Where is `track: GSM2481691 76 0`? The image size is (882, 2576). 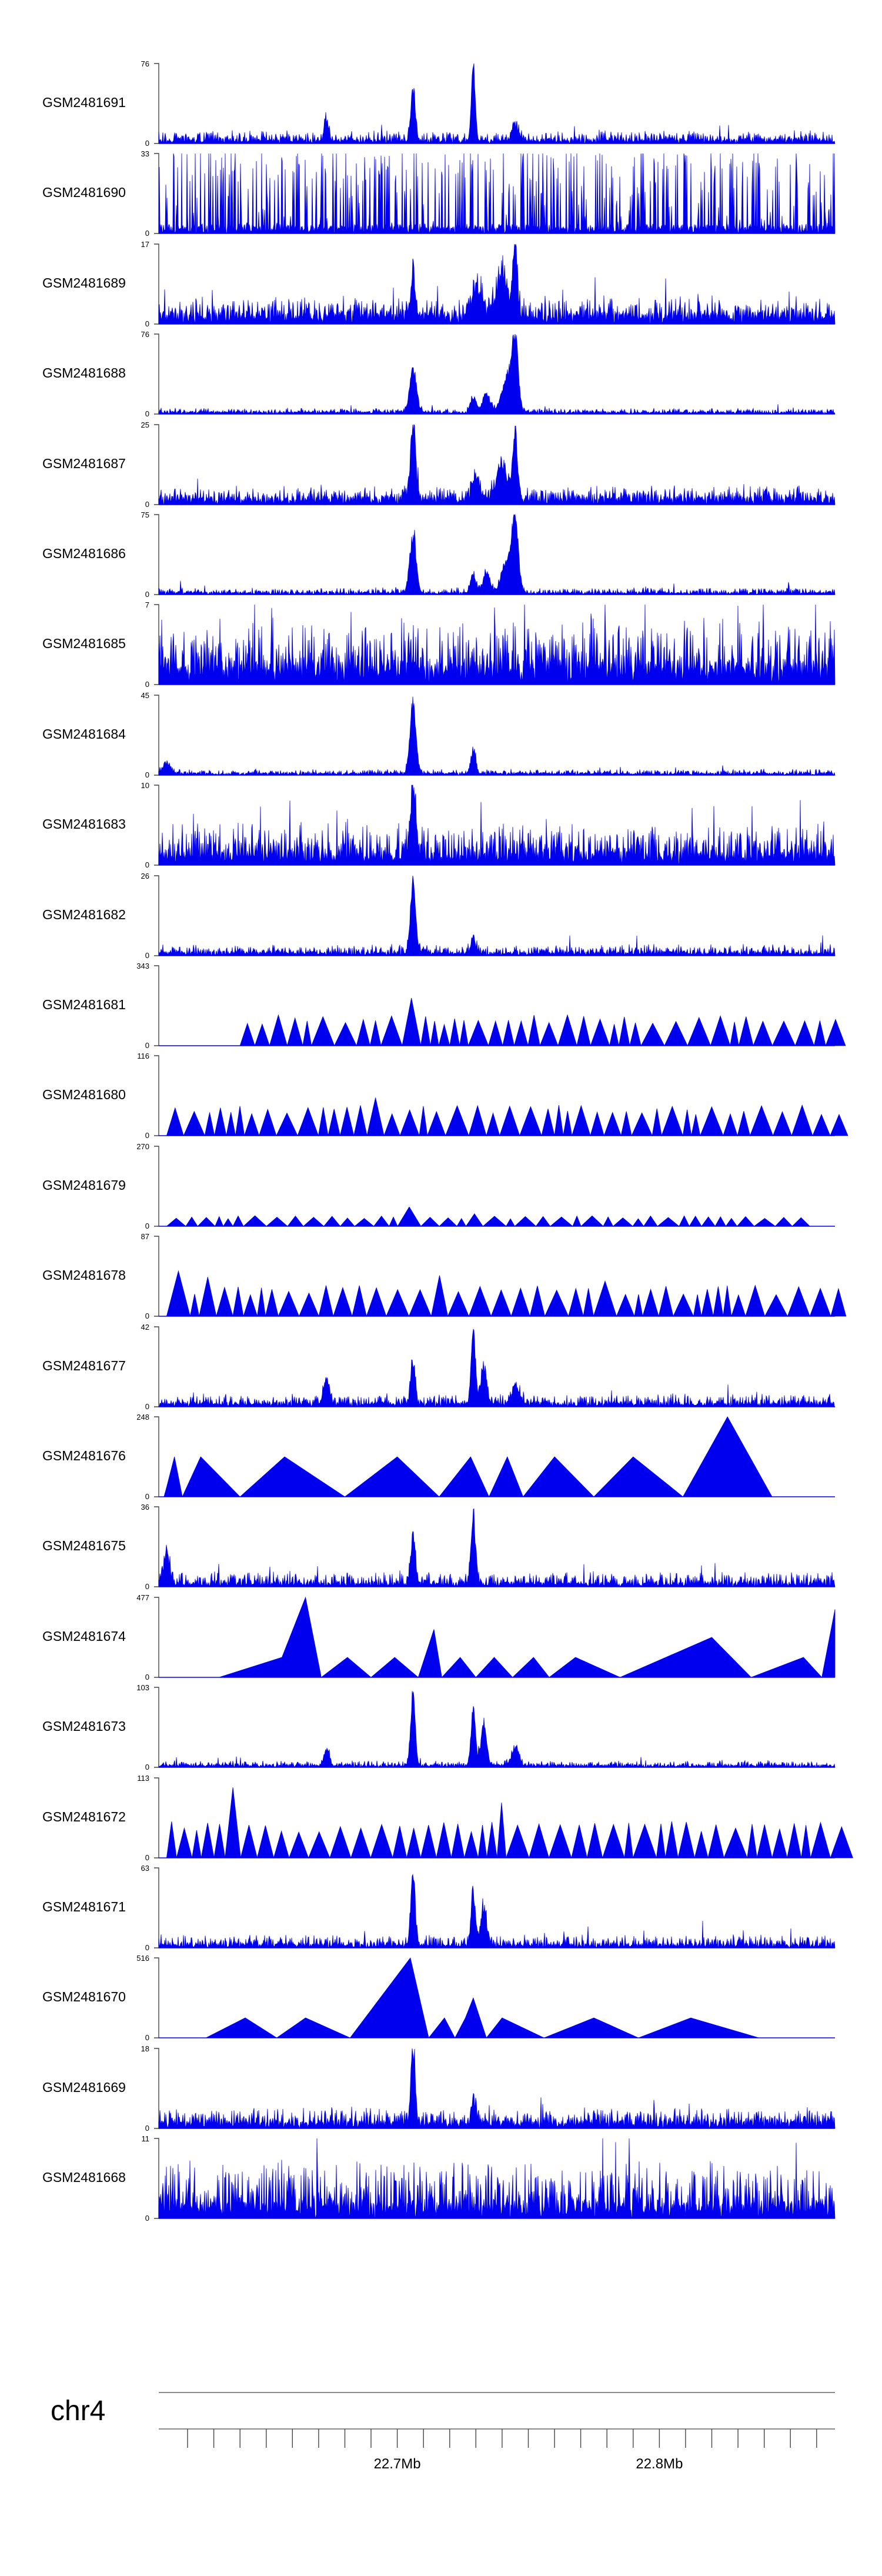
track: GSM2481691 76 0 is located at coordinates (441, 106).